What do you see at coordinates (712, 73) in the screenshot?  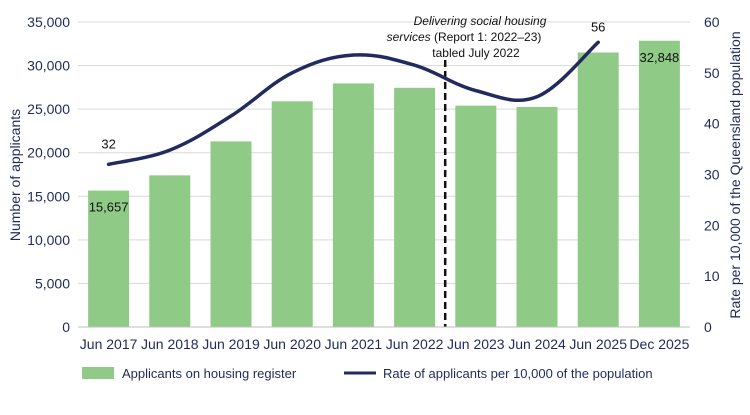 I see `y2-tick-label: 50` at bounding box center [712, 73].